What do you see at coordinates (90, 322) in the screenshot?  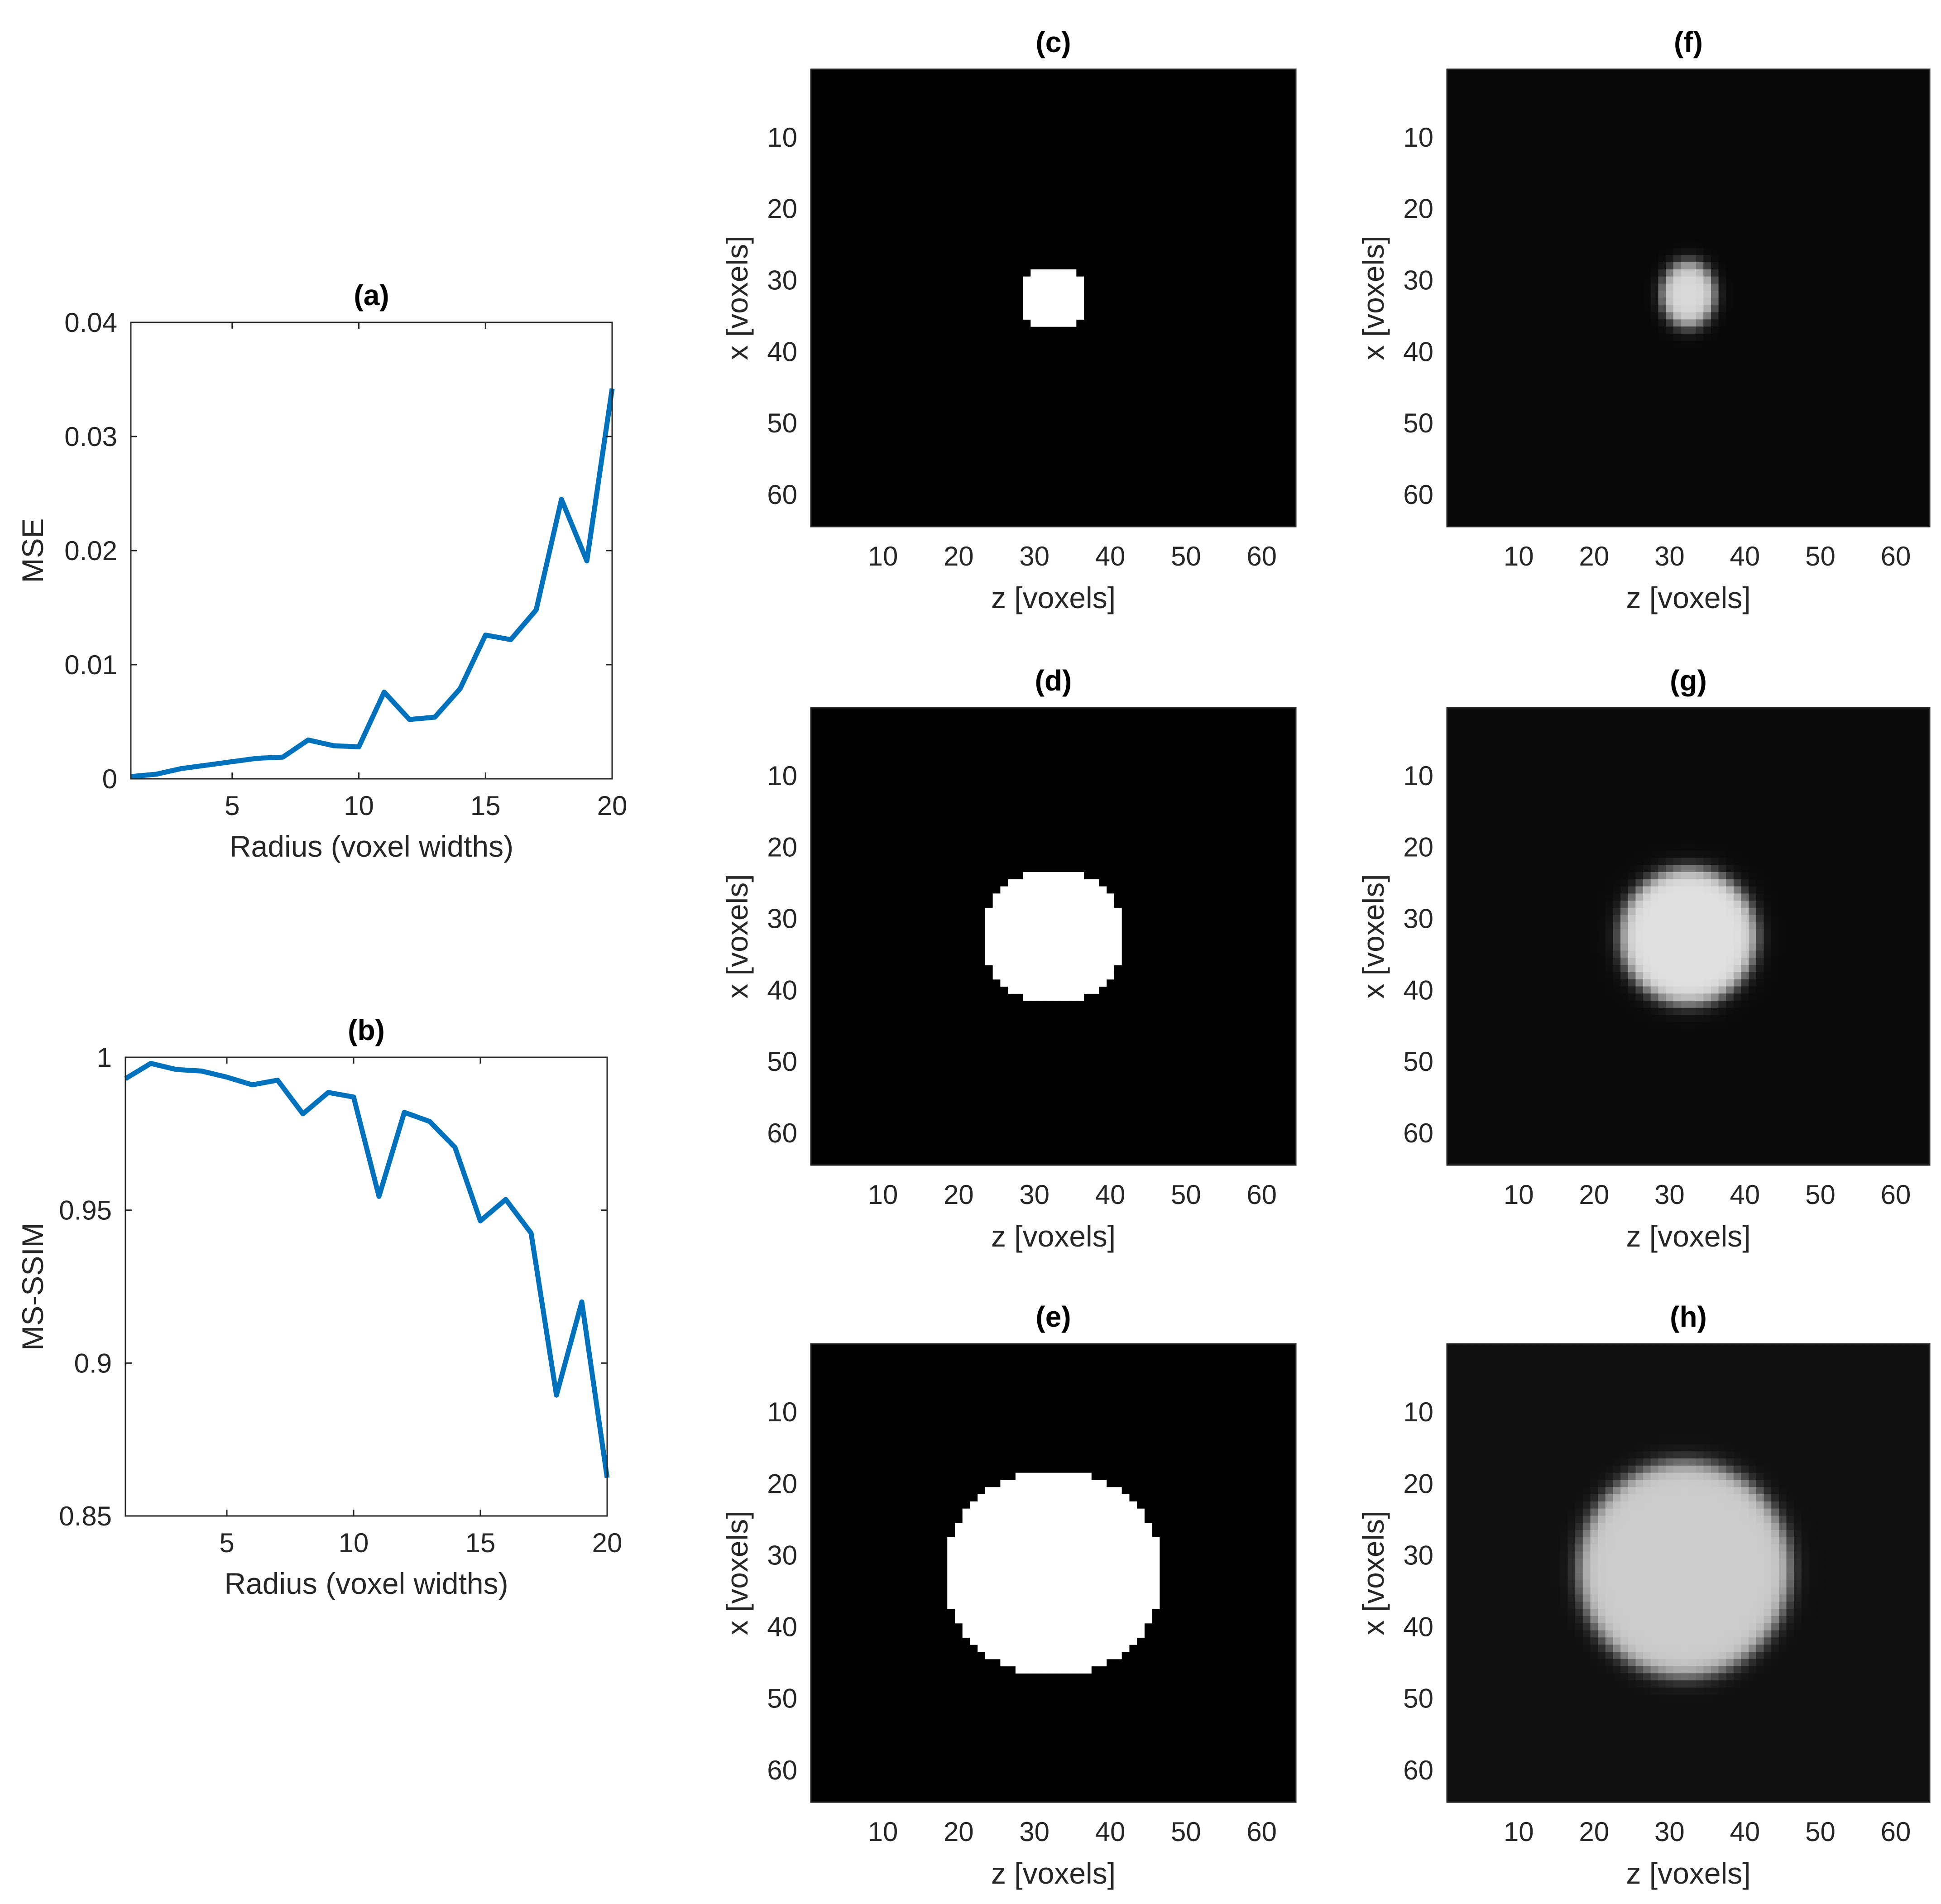 I see `y-tick-label: 0.04` at bounding box center [90, 322].